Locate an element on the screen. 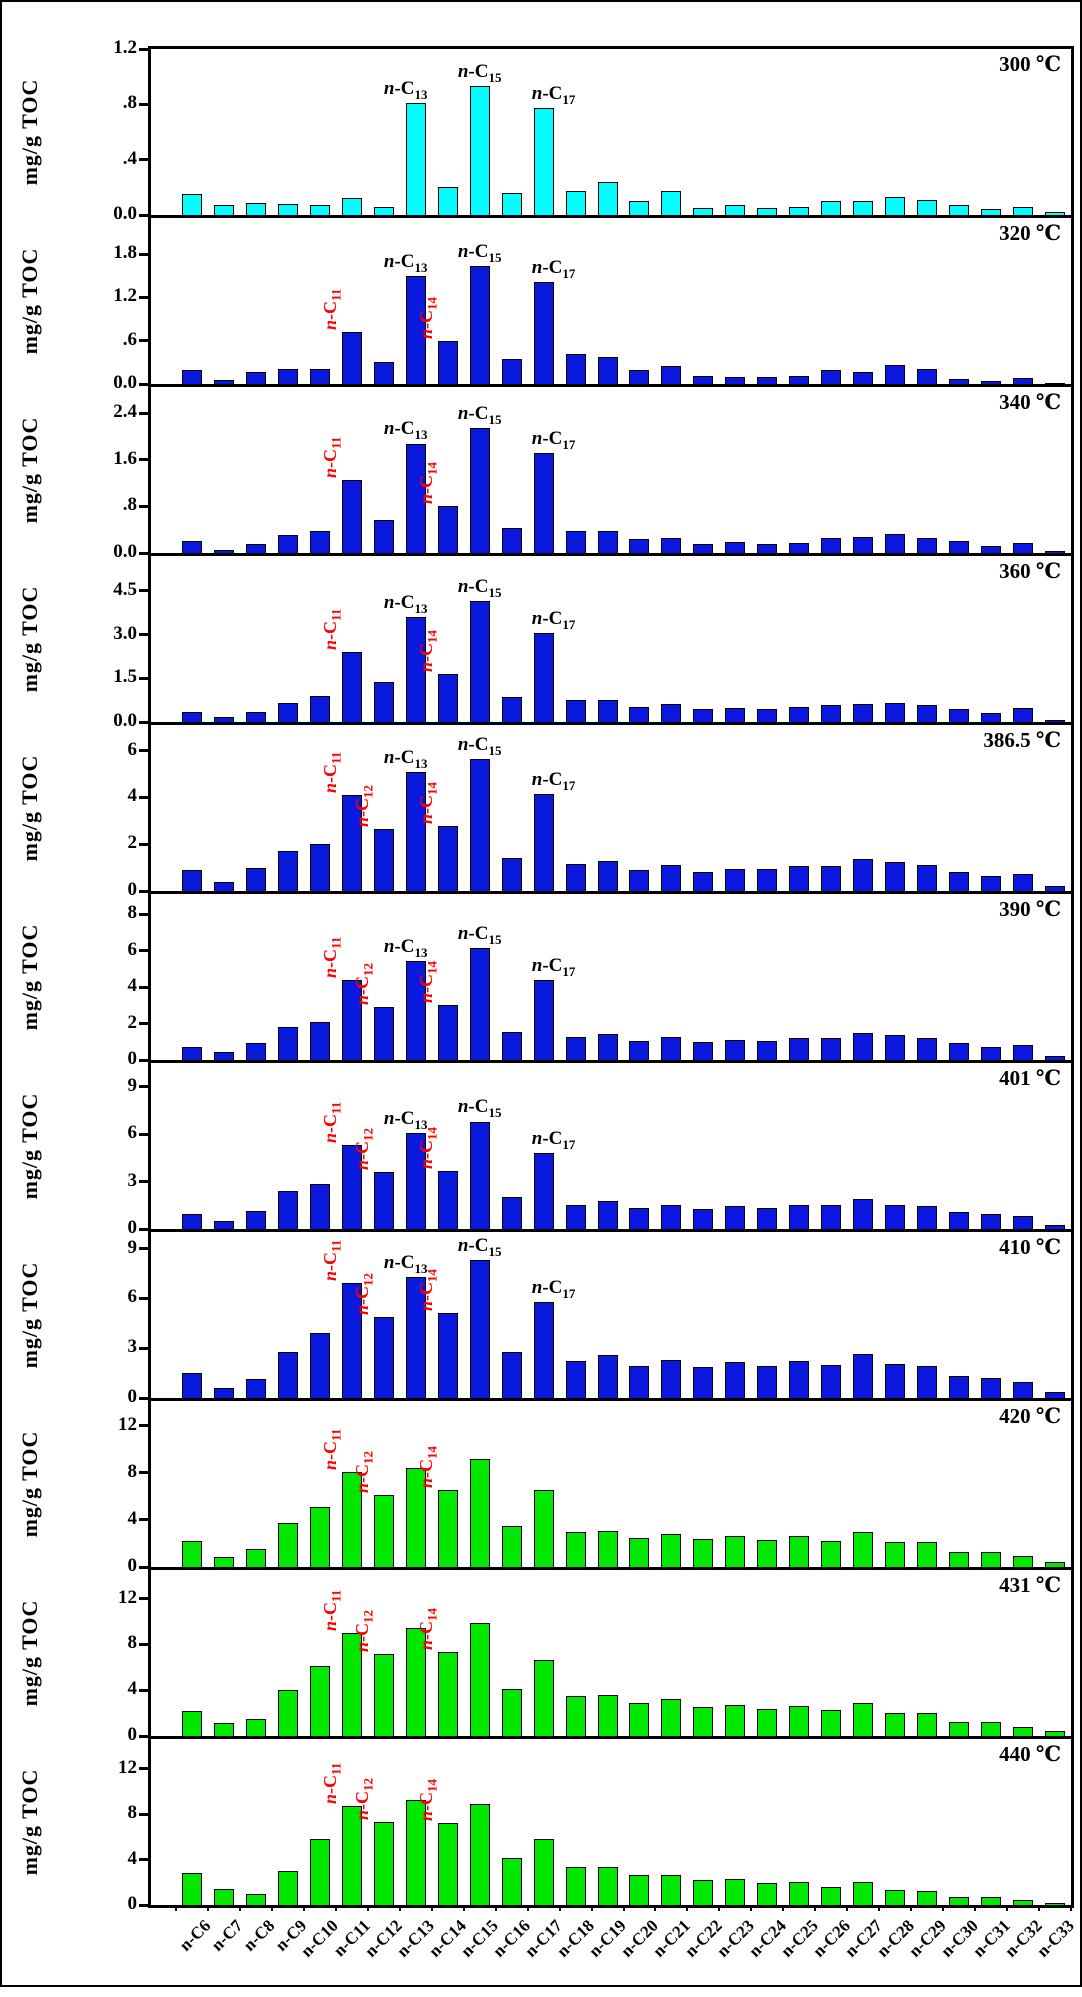  temperature-label: 360 ℃ is located at coordinates (1030, 571).